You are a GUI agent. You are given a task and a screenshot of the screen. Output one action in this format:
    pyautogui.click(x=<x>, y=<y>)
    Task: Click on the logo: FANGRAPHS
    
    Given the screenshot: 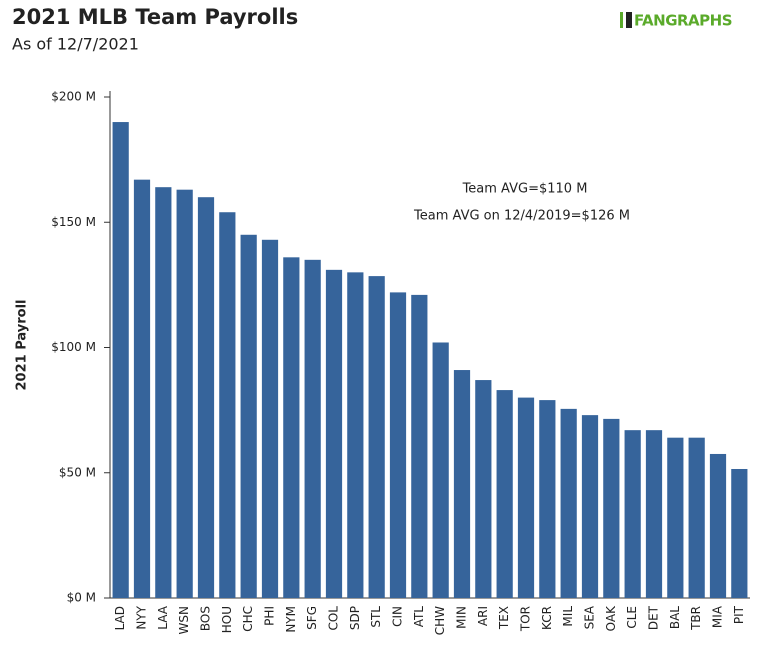 What is the action you would take?
    pyautogui.click(x=676, y=21)
    